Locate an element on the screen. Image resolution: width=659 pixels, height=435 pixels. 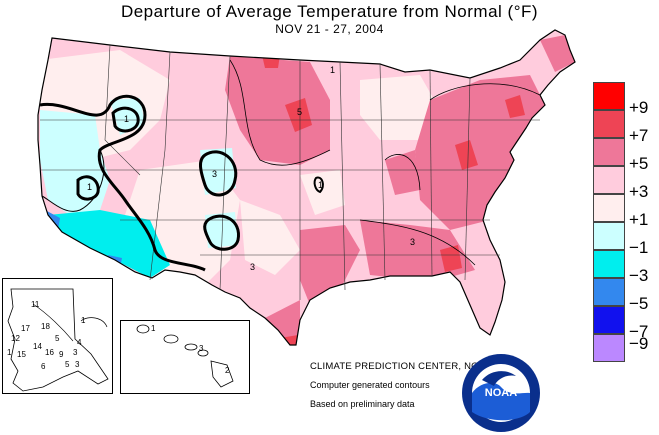
legend-label: +9 is located at coordinates (639, 107).